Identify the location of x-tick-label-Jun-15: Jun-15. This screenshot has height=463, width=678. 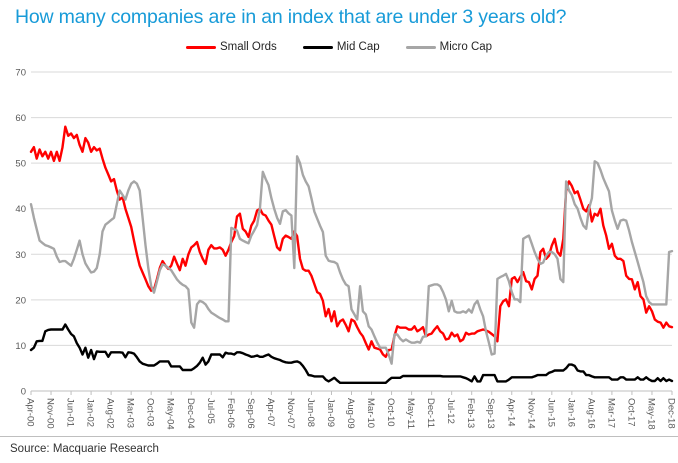
(550, 412).